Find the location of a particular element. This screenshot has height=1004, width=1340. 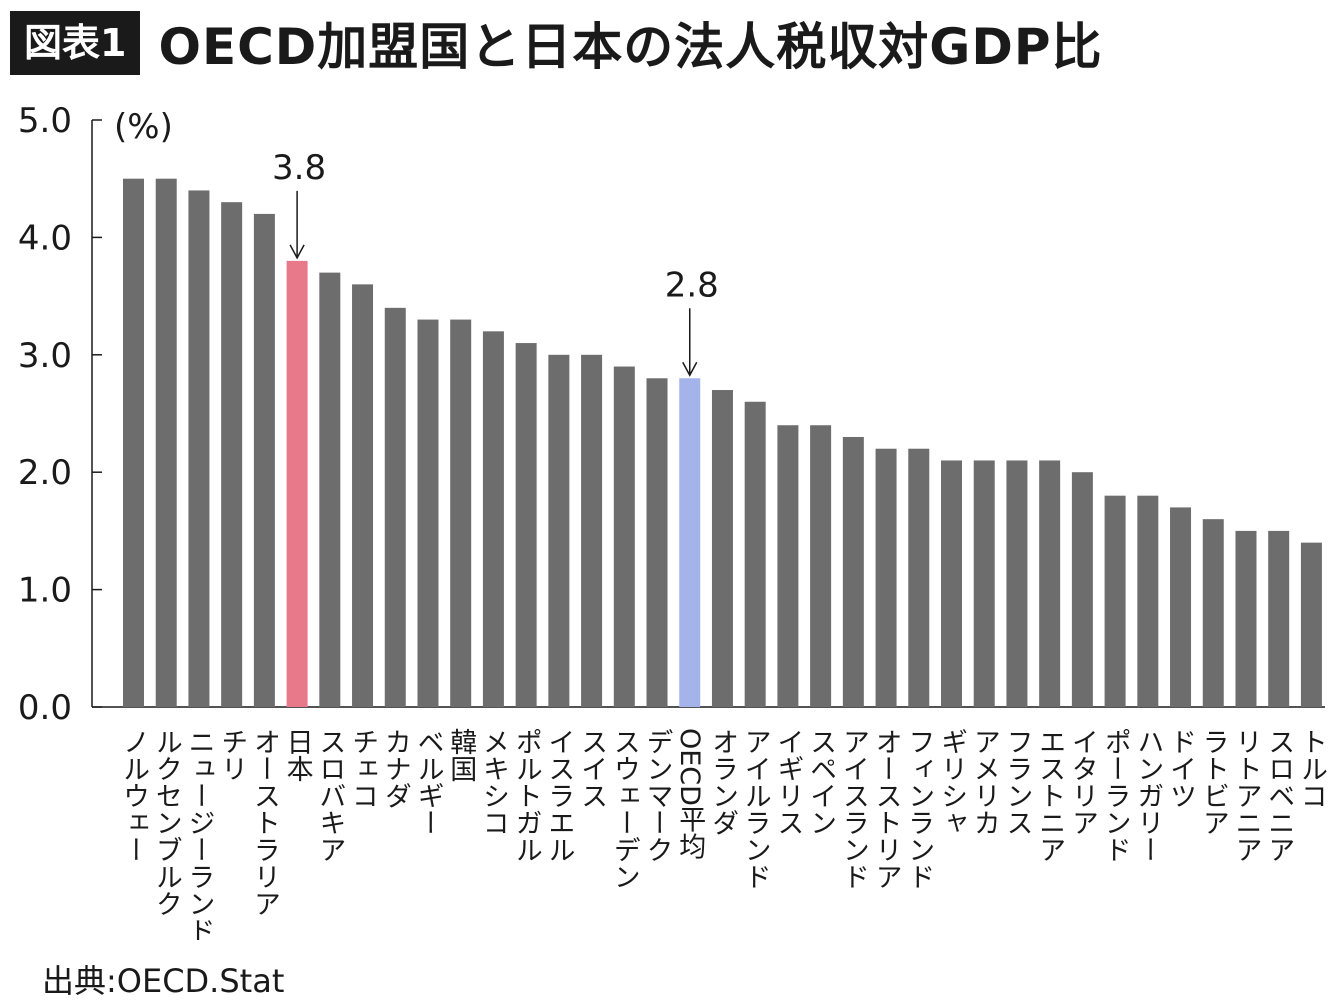

chart-title: OECD加盟国と日本の法人税収対GDP比 is located at coordinates (630, 47).